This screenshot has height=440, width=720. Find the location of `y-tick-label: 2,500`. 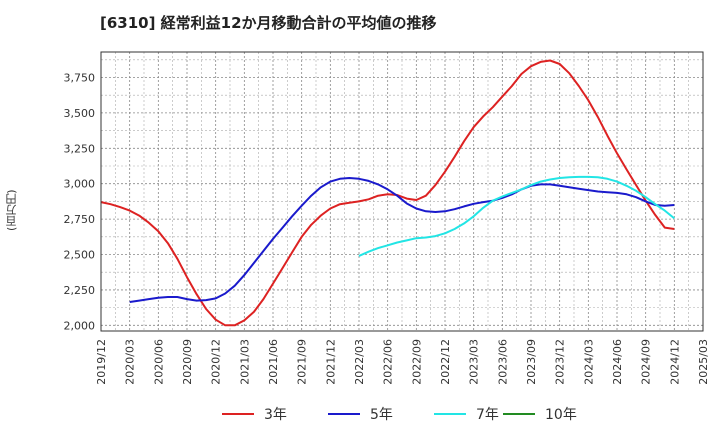

y-tick-label: 2,500 is located at coordinates (80, 255).